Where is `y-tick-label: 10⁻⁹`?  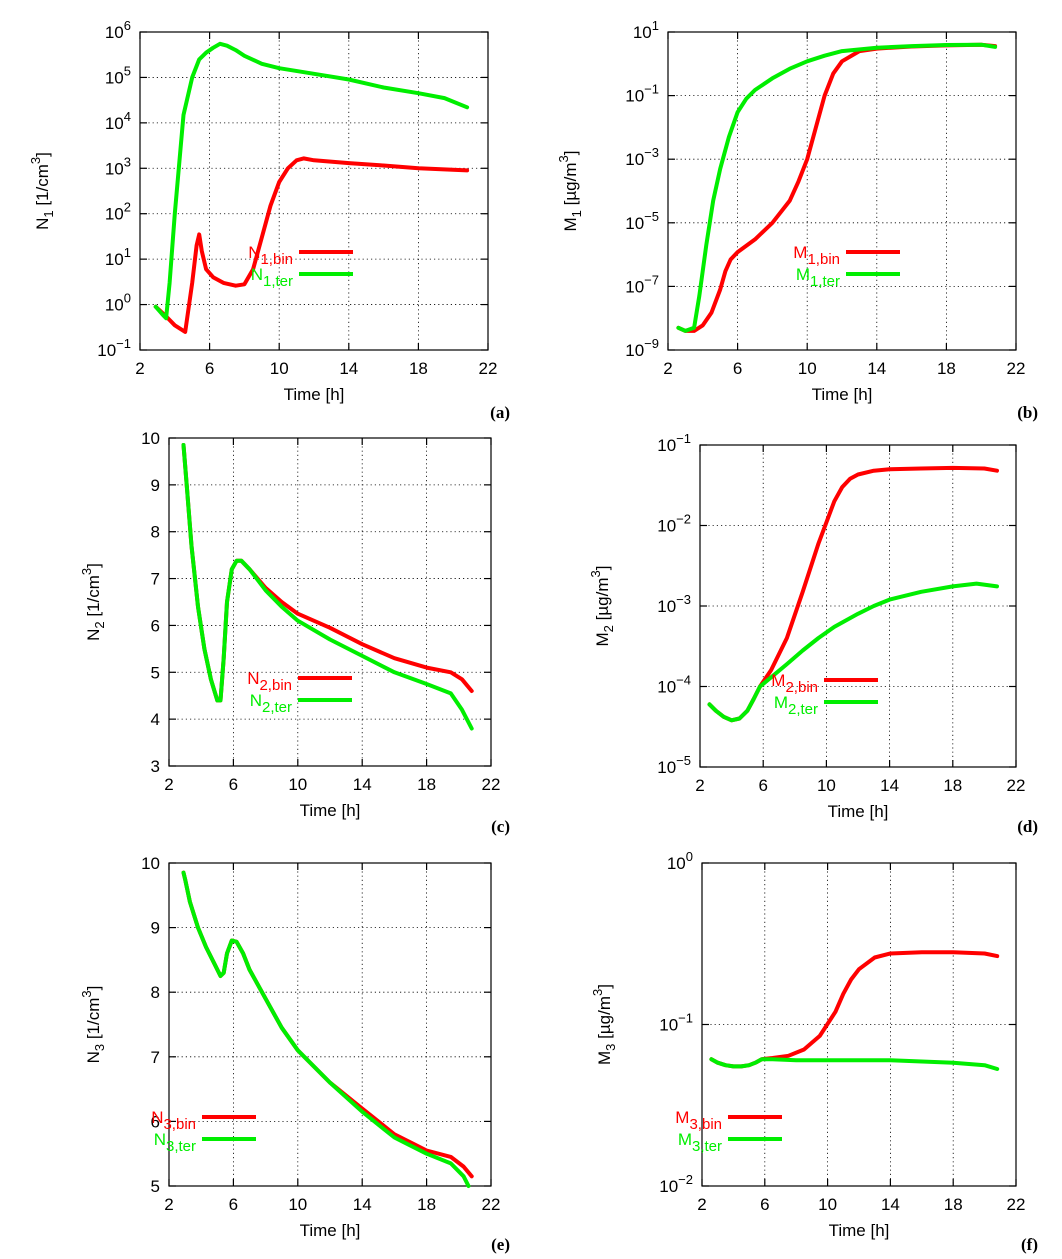 y-tick-label: 10⁻⁹ is located at coordinates (642, 348).